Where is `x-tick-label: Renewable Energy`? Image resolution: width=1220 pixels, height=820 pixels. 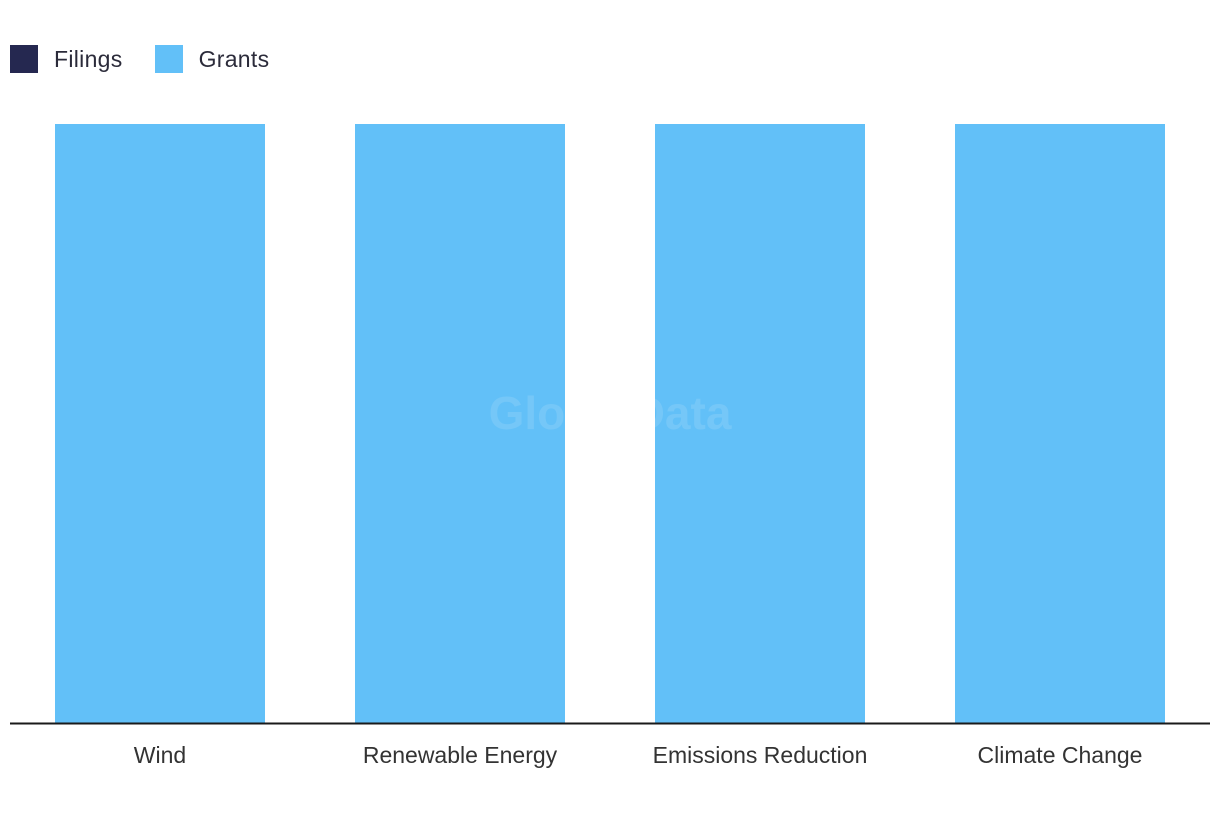
x-tick-label: Renewable Energy is located at coordinates (460, 755).